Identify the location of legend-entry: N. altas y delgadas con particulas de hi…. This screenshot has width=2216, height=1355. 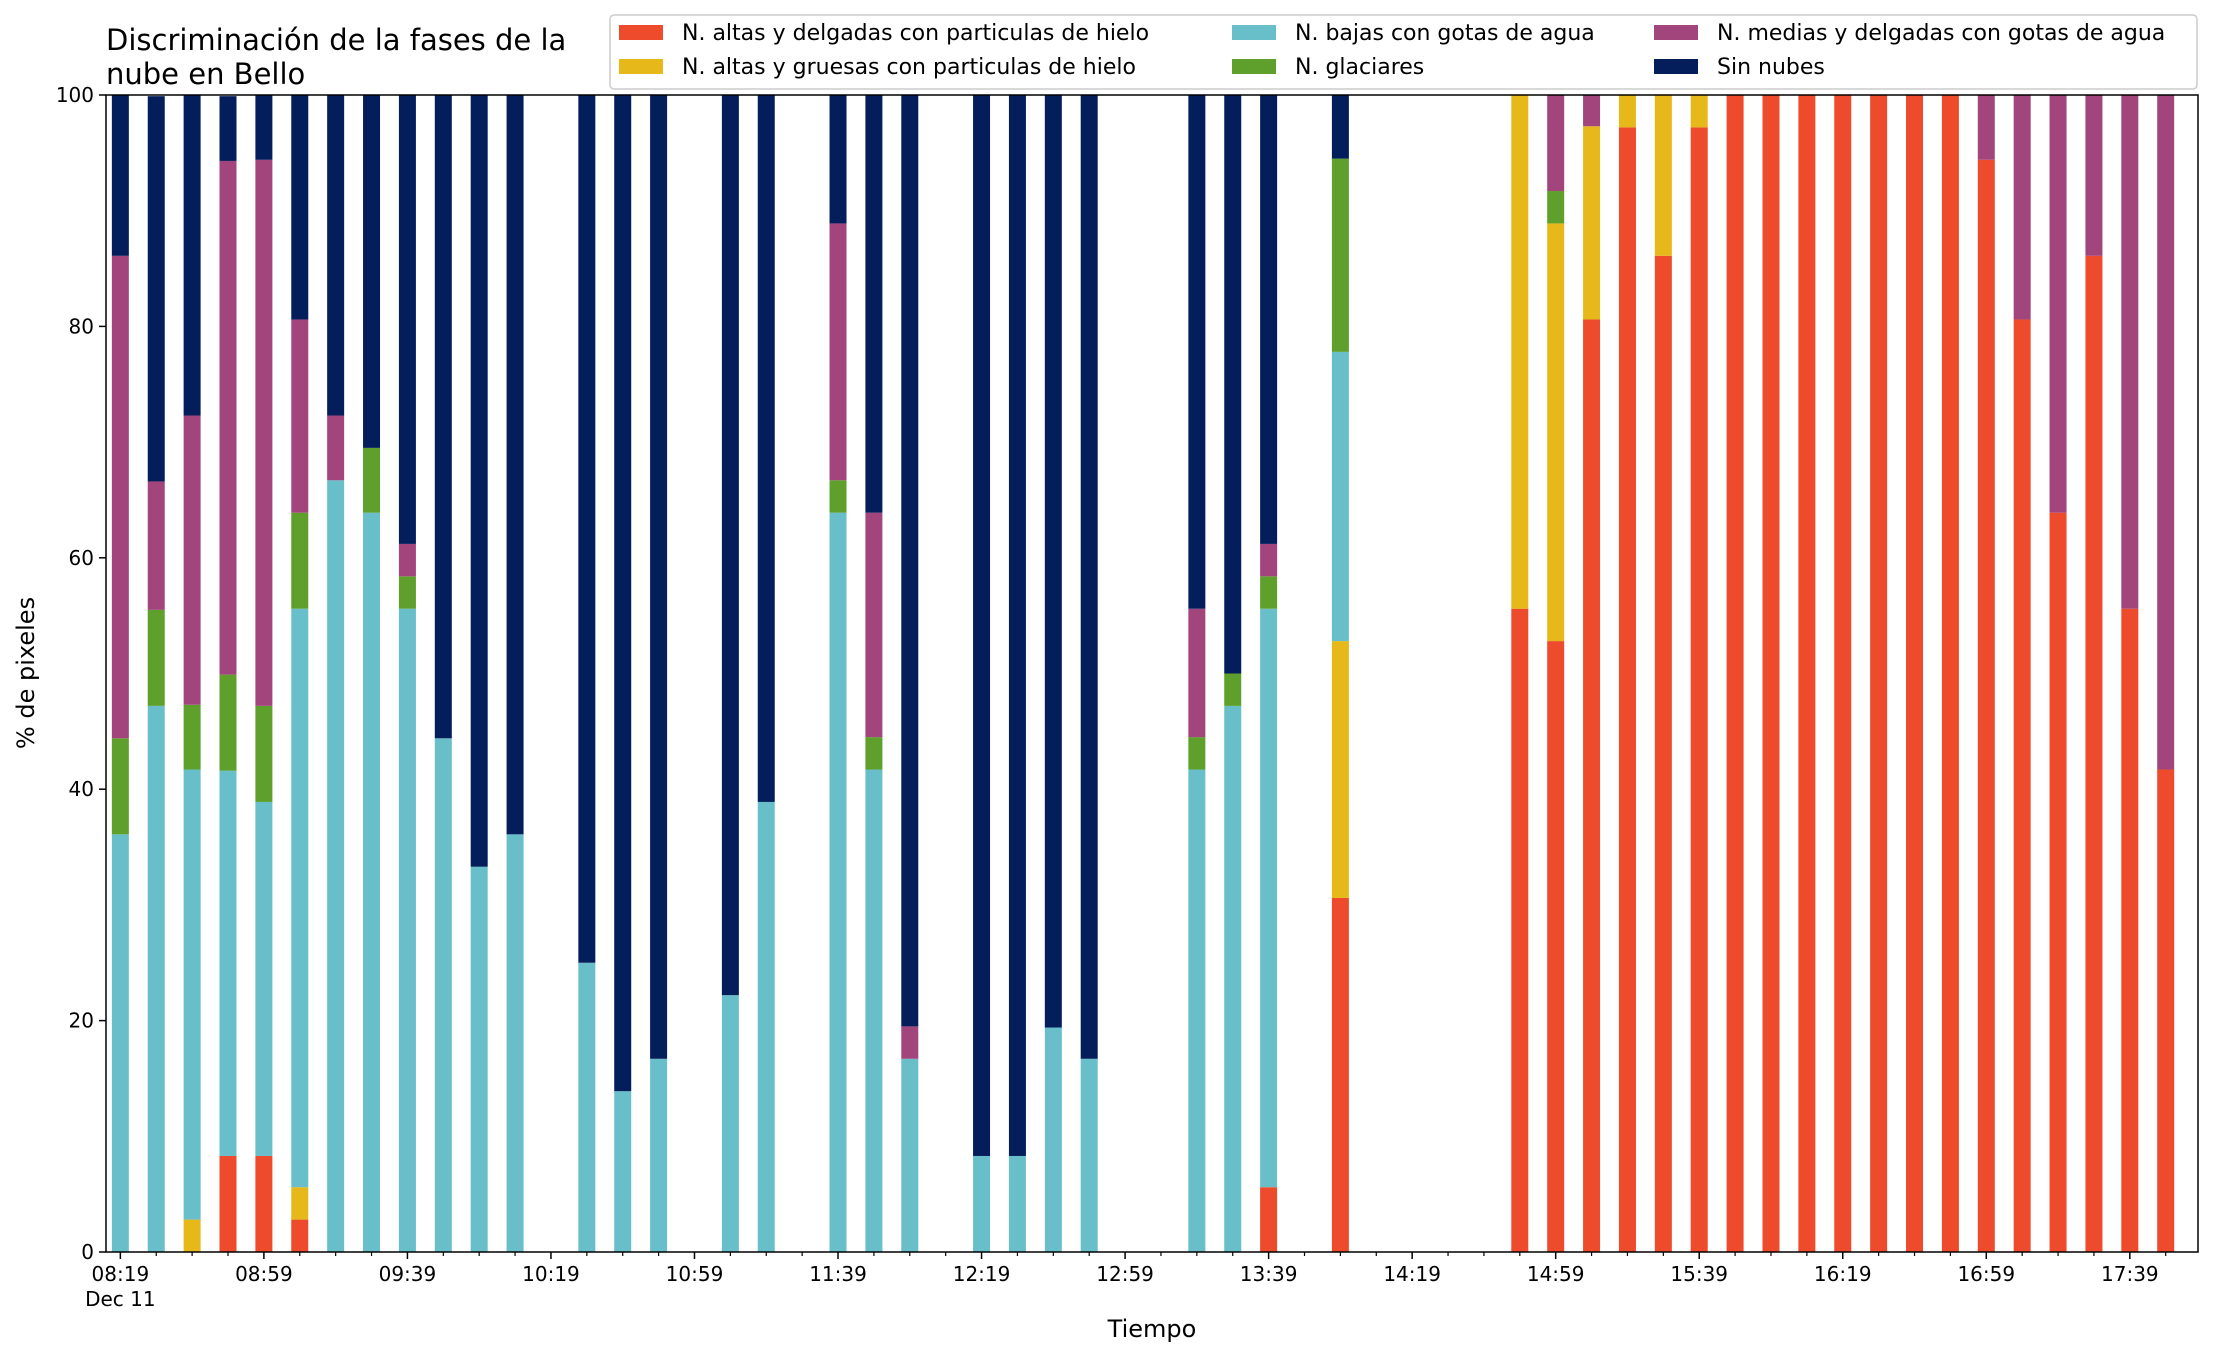
(884, 33).